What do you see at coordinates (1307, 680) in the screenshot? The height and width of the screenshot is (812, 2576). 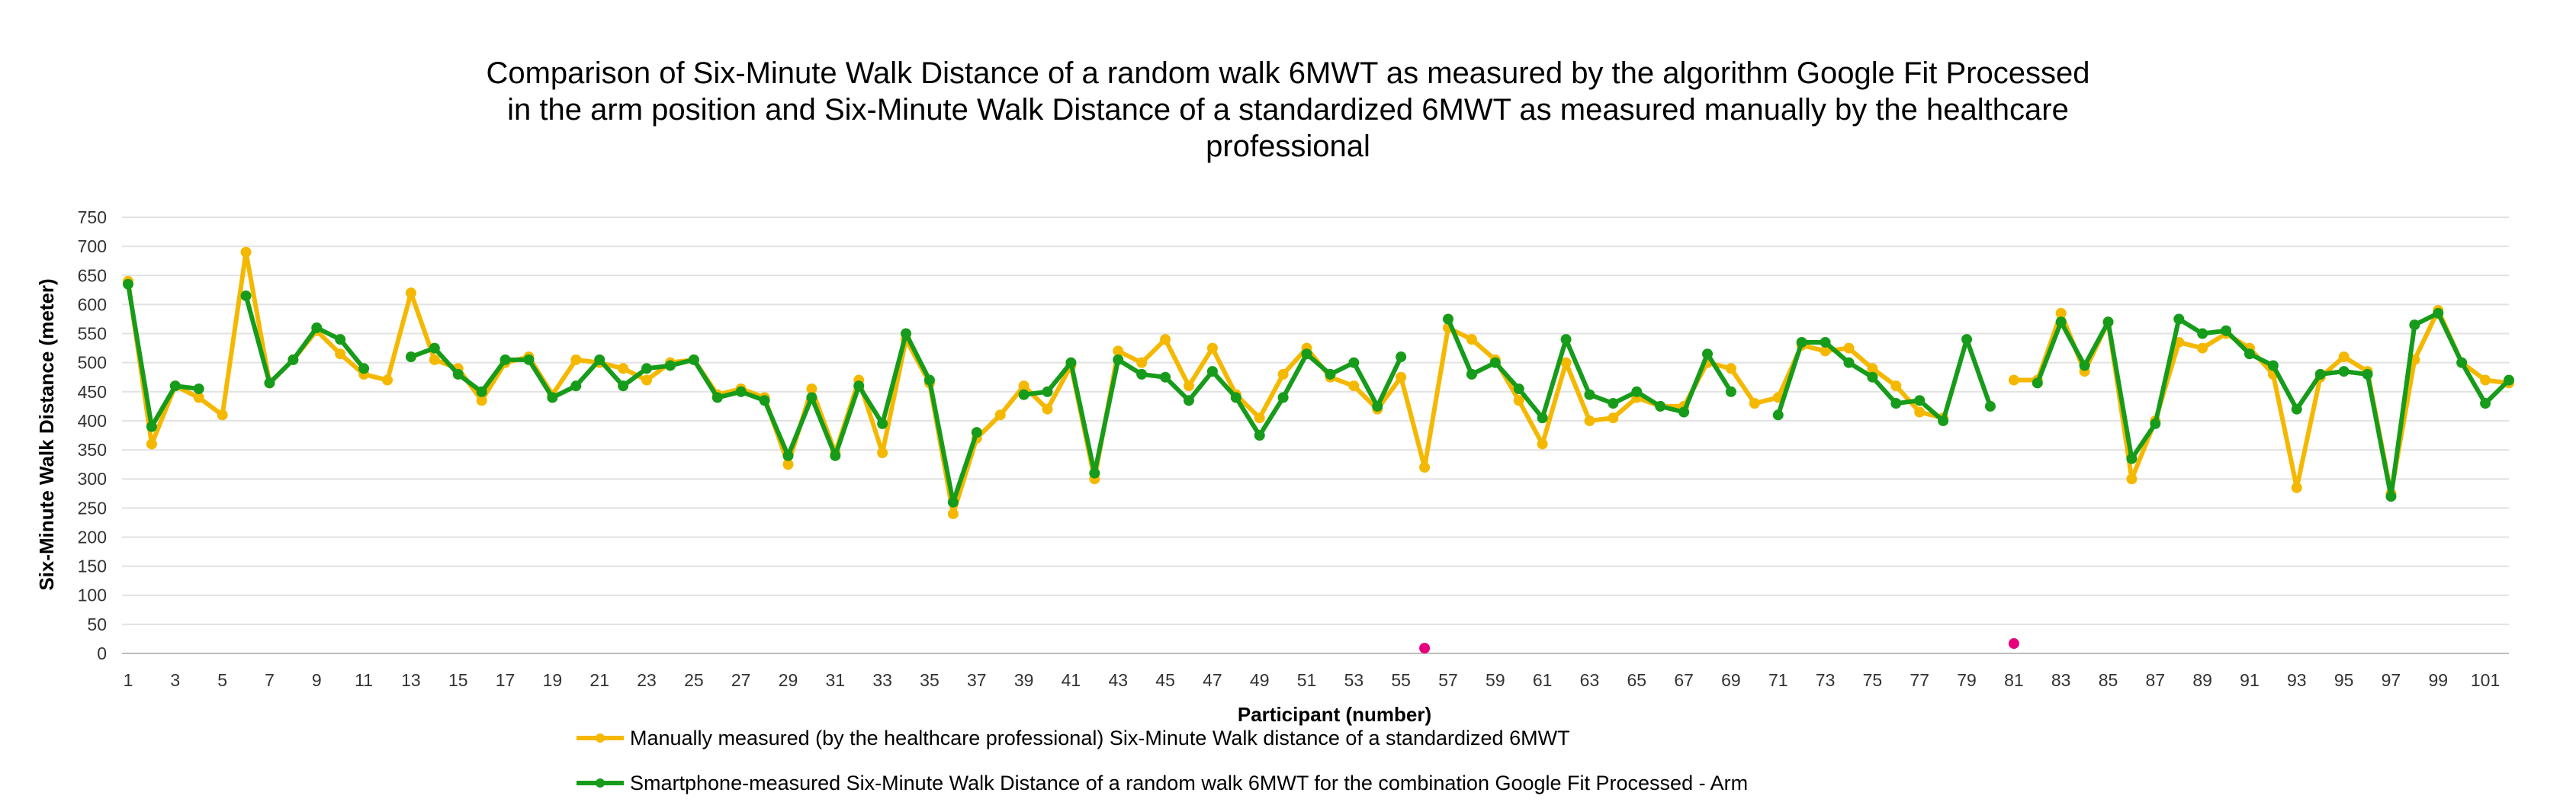 I see `x-tick-label: 51` at bounding box center [1307, 680].